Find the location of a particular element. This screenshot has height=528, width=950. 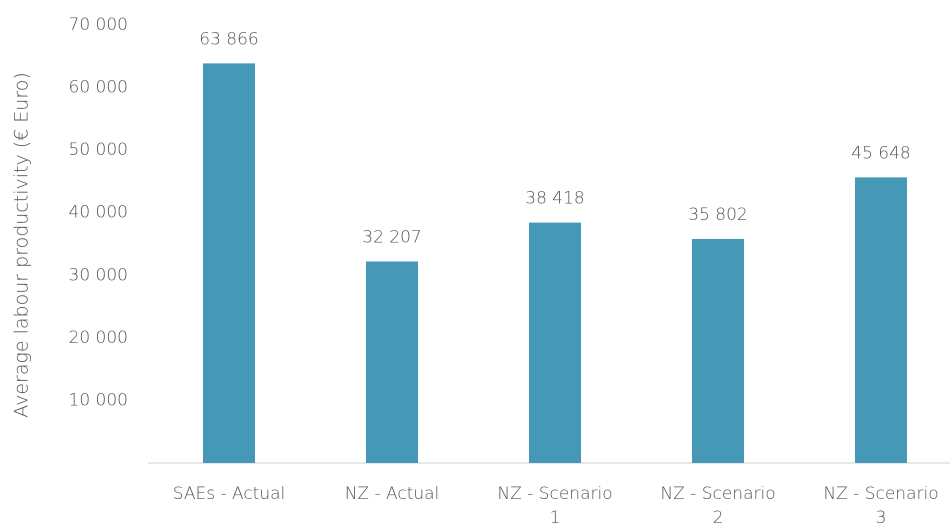

data-label: 63 866 is located at coordinates (228, 39).